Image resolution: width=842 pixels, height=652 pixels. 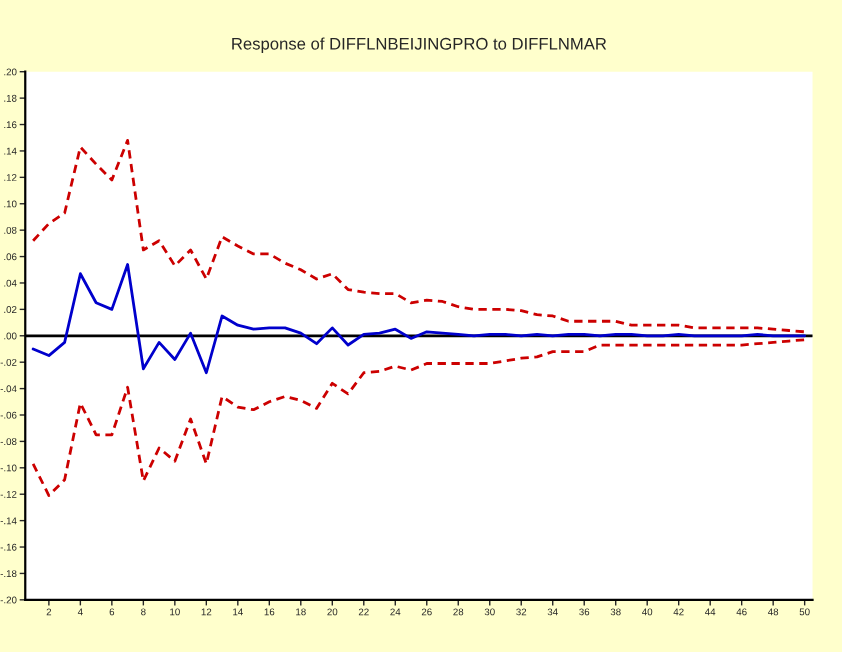 What do you see at coordinates (419, 45) in the screenshot?
I see `chart-title: Response of DIFFLNBEIJINGPRO to DIFFLNMAR` at bounding box center [419, 45].